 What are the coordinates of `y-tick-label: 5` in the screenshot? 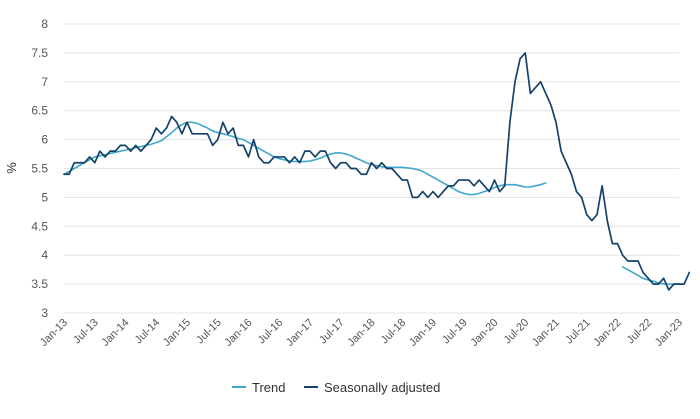 It's located at (44, 197).